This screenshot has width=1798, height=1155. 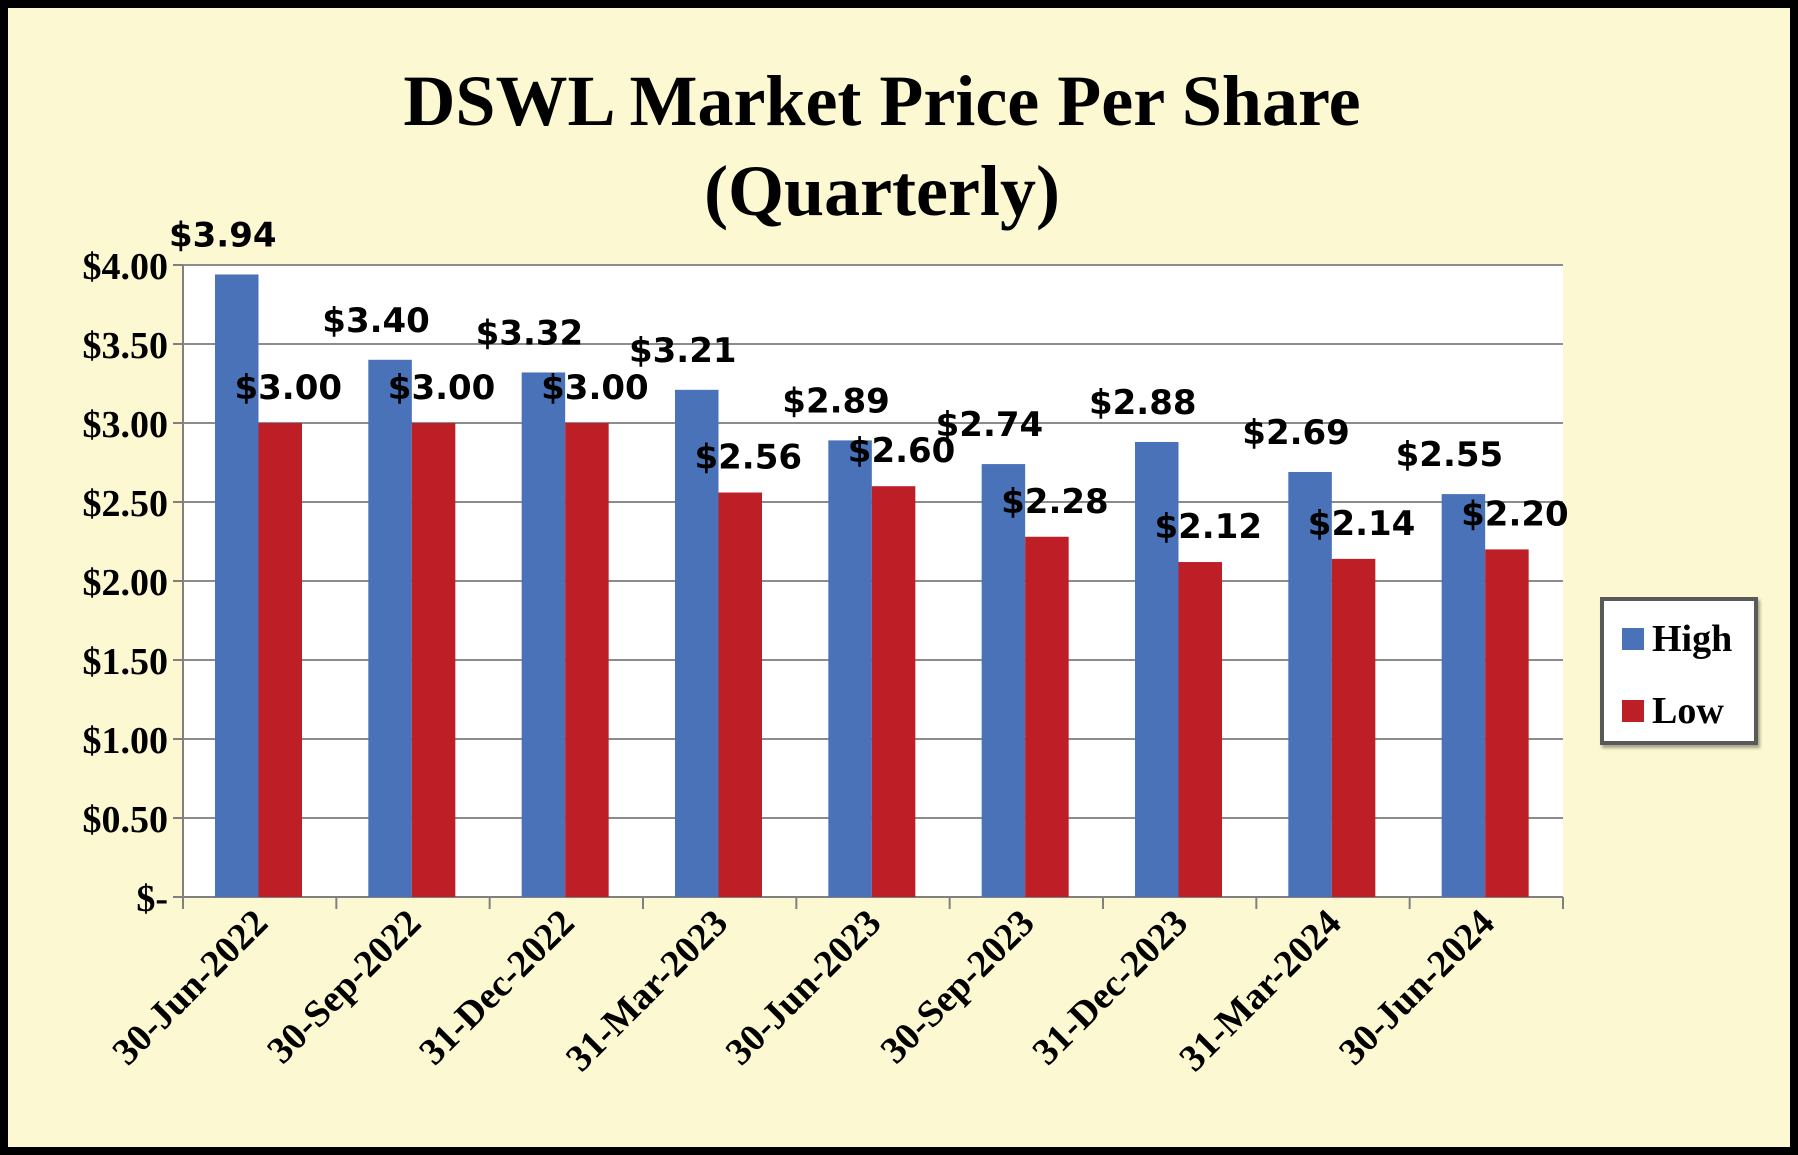 What do you see at coordinates (804, 988) in the screenshot?
I see `x-category-label: 30-Jun-2023` at bounding box center [804, 988].